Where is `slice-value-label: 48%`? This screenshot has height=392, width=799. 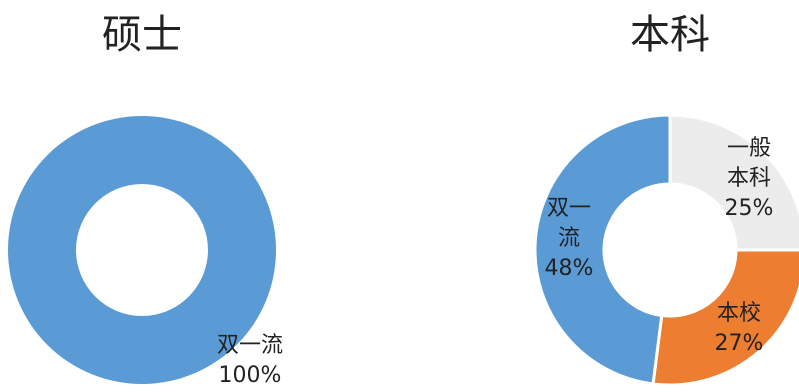 slice-value-label: 48% is located at coordinates (569, 268).